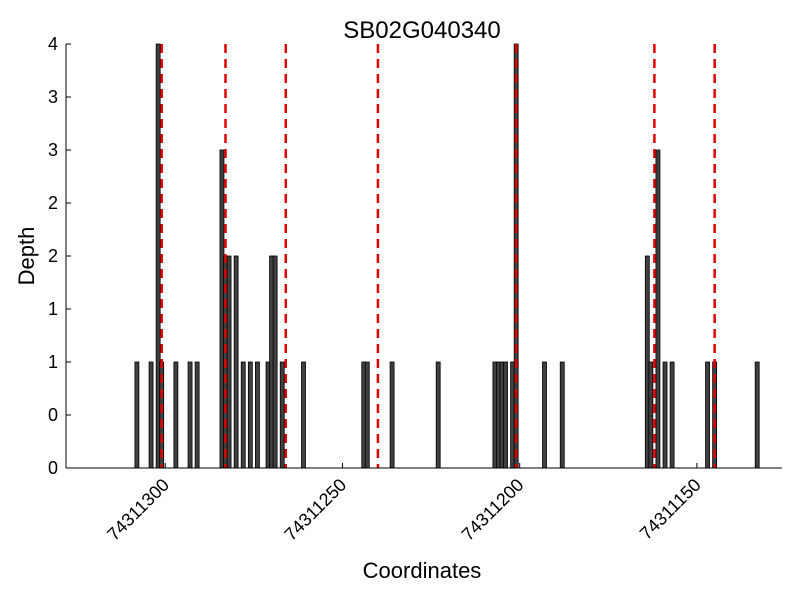  What do you see at coordinates (26, 256) in the screenshot?
I see `y-axis-label: Depth` at bounding box center [26, 256].